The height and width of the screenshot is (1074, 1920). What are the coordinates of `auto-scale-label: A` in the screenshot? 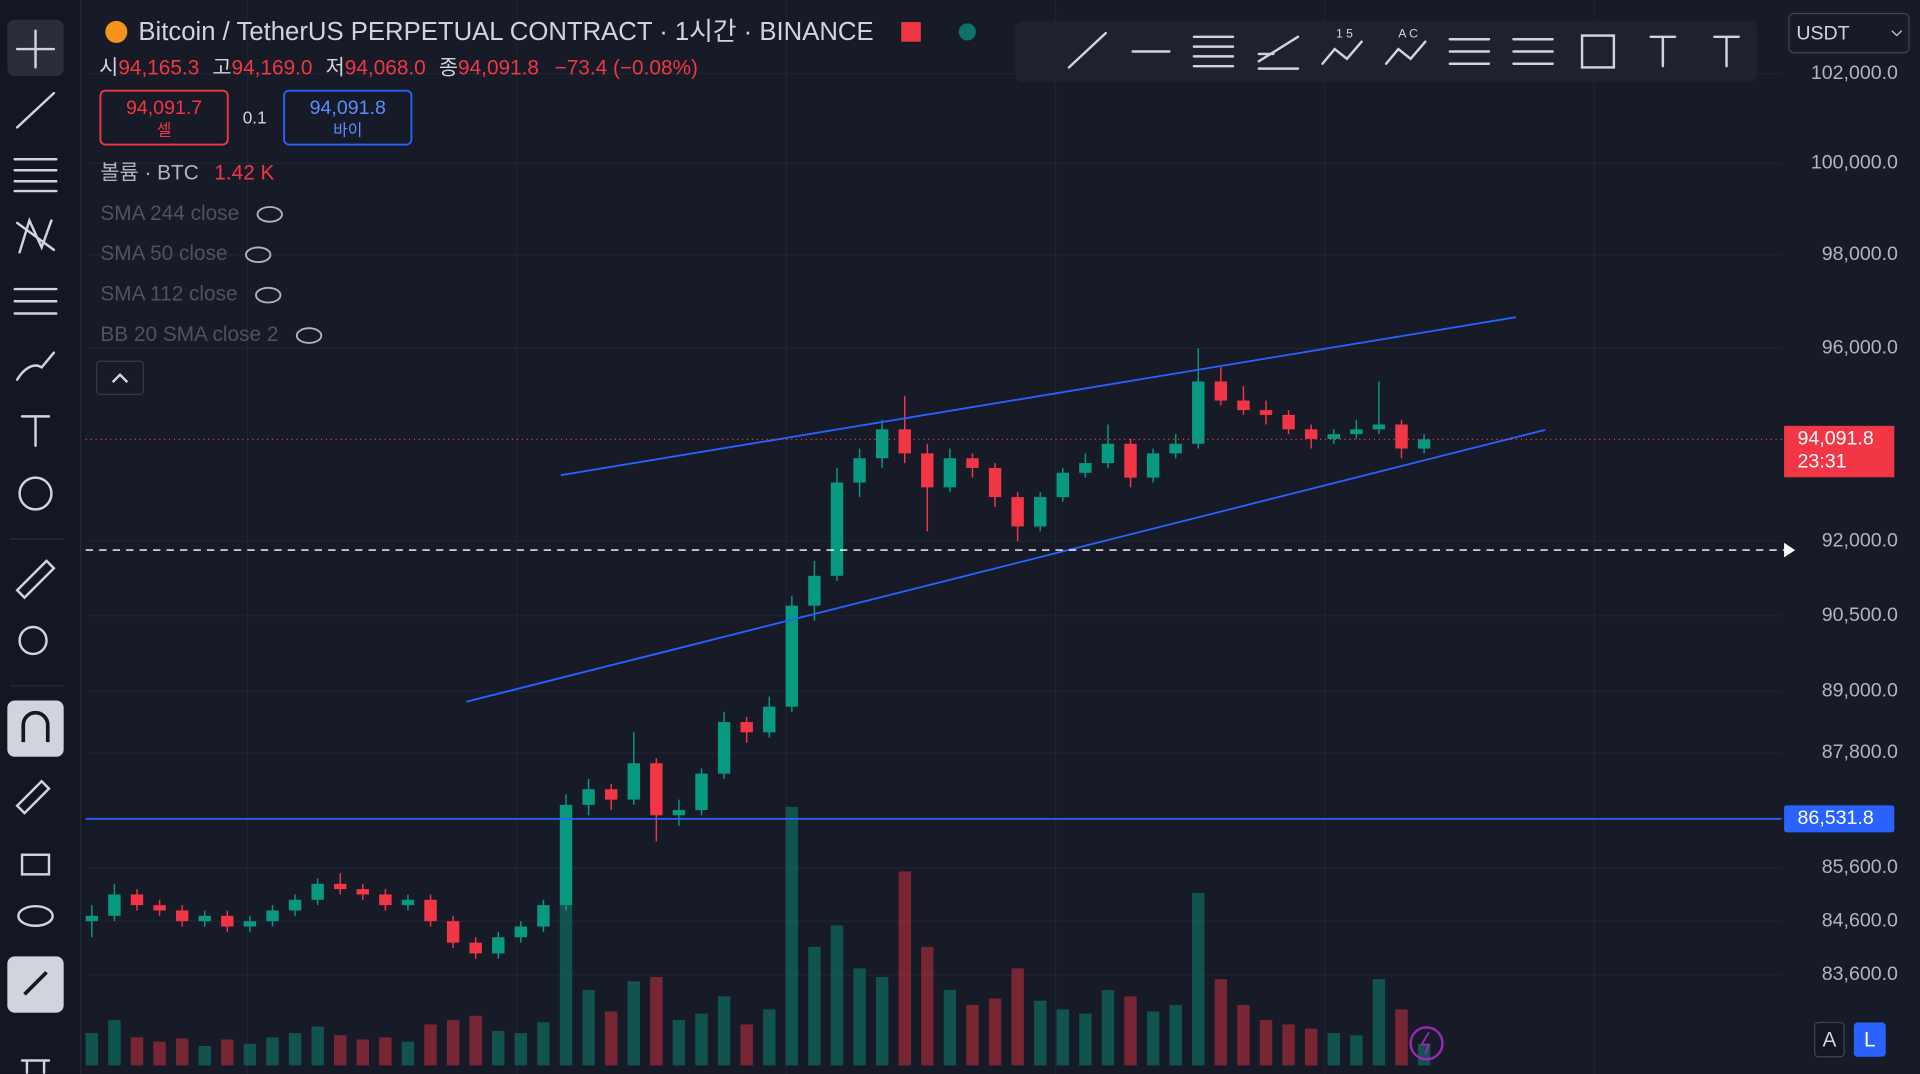 It's located at (1829, 1039).